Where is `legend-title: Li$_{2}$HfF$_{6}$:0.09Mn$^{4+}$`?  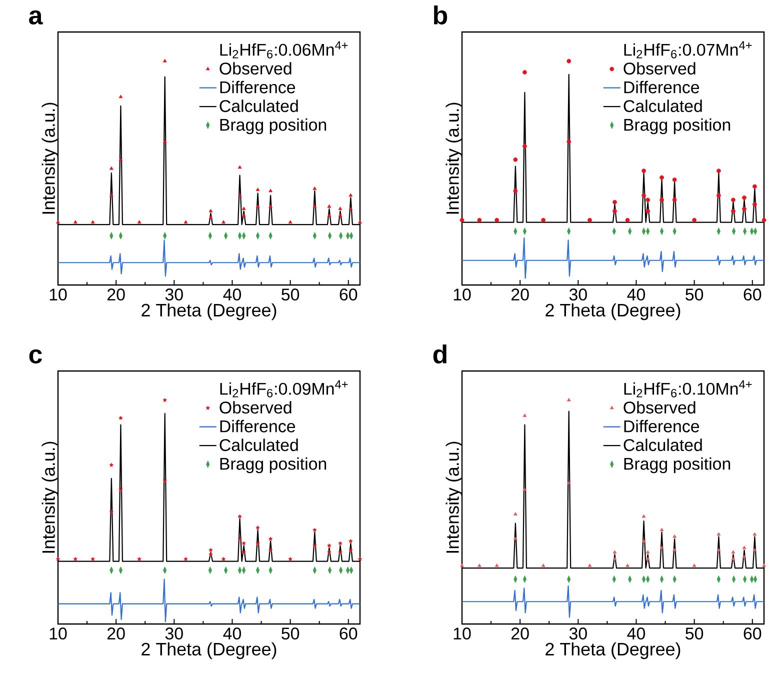 legend-title: Li$_{2}$HfF$_{6}$:0.09Mn$^{4+}$ is located at coordinates (284, 389).